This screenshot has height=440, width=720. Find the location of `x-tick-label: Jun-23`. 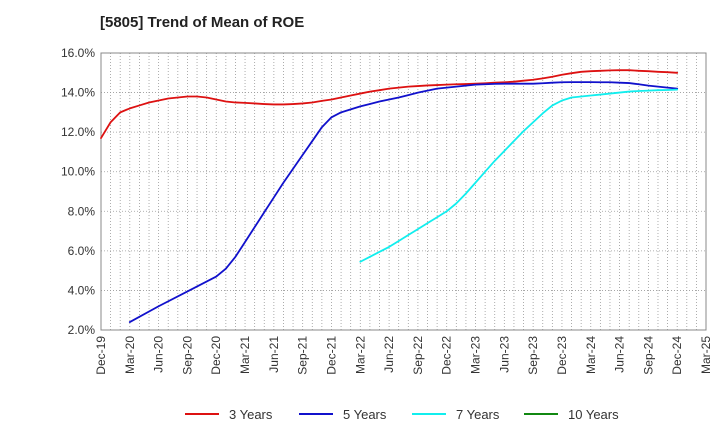

x-tick-label: Jun-23 is located at coordinates (504, 354).